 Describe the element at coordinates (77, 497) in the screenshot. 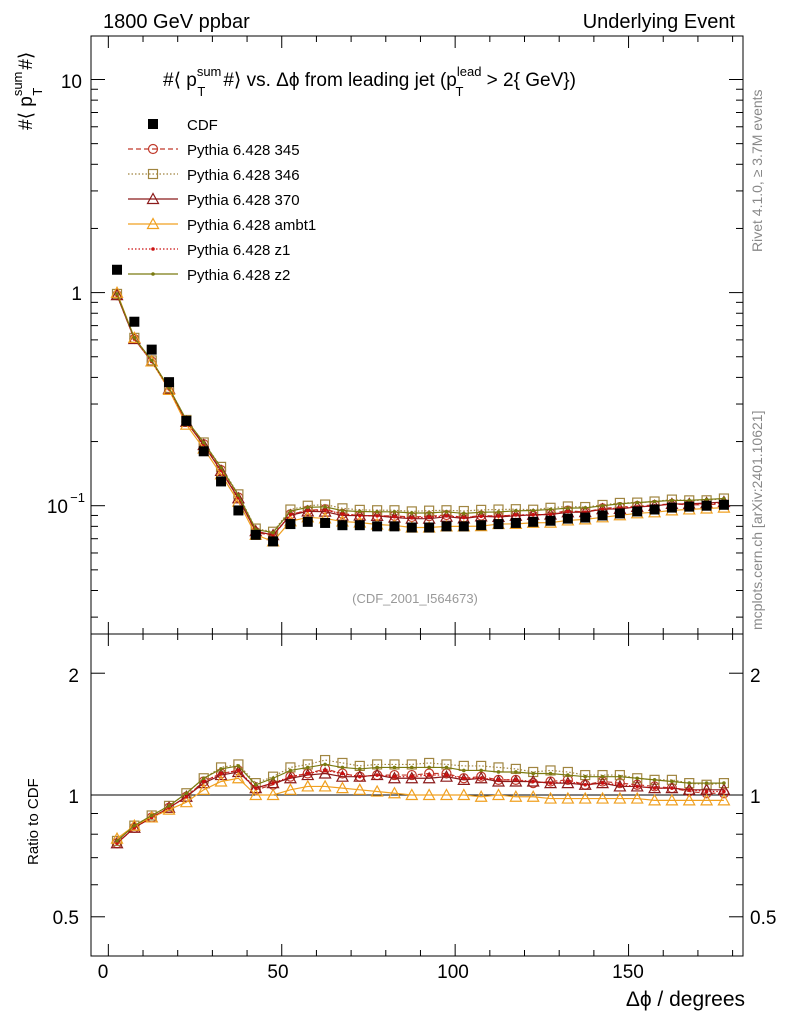

I see `y-tick-label-0.1-exp: −1` at that location.